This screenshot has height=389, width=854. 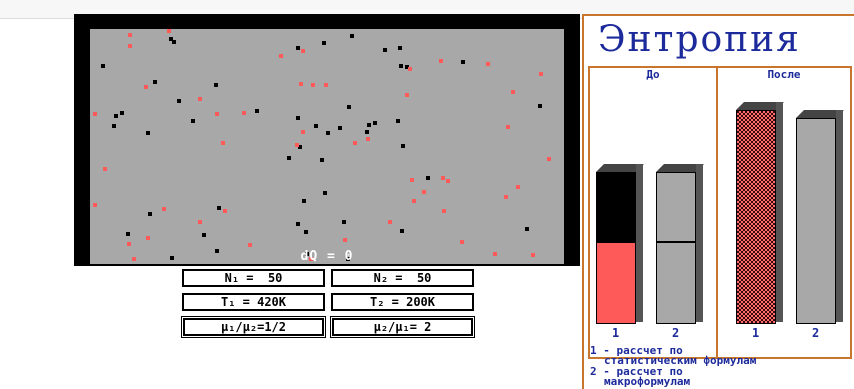 I want to click on legend-line-2: статистическим формулам, so click(x=680, y=360).